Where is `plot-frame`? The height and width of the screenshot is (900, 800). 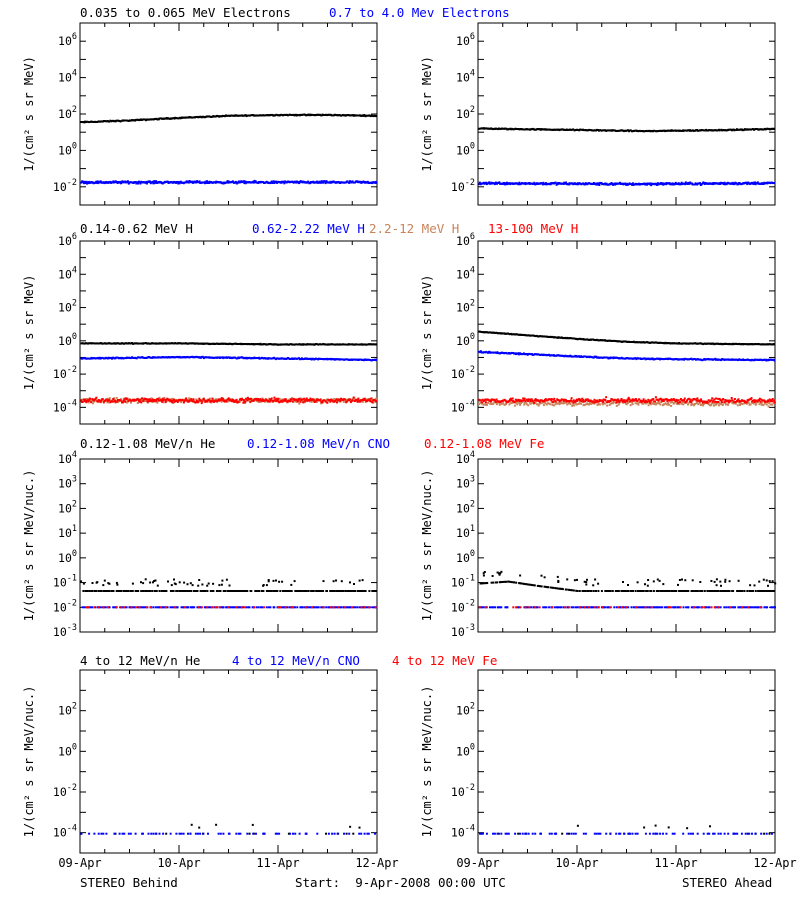 plot-frame is located at coordinates (228, 114).